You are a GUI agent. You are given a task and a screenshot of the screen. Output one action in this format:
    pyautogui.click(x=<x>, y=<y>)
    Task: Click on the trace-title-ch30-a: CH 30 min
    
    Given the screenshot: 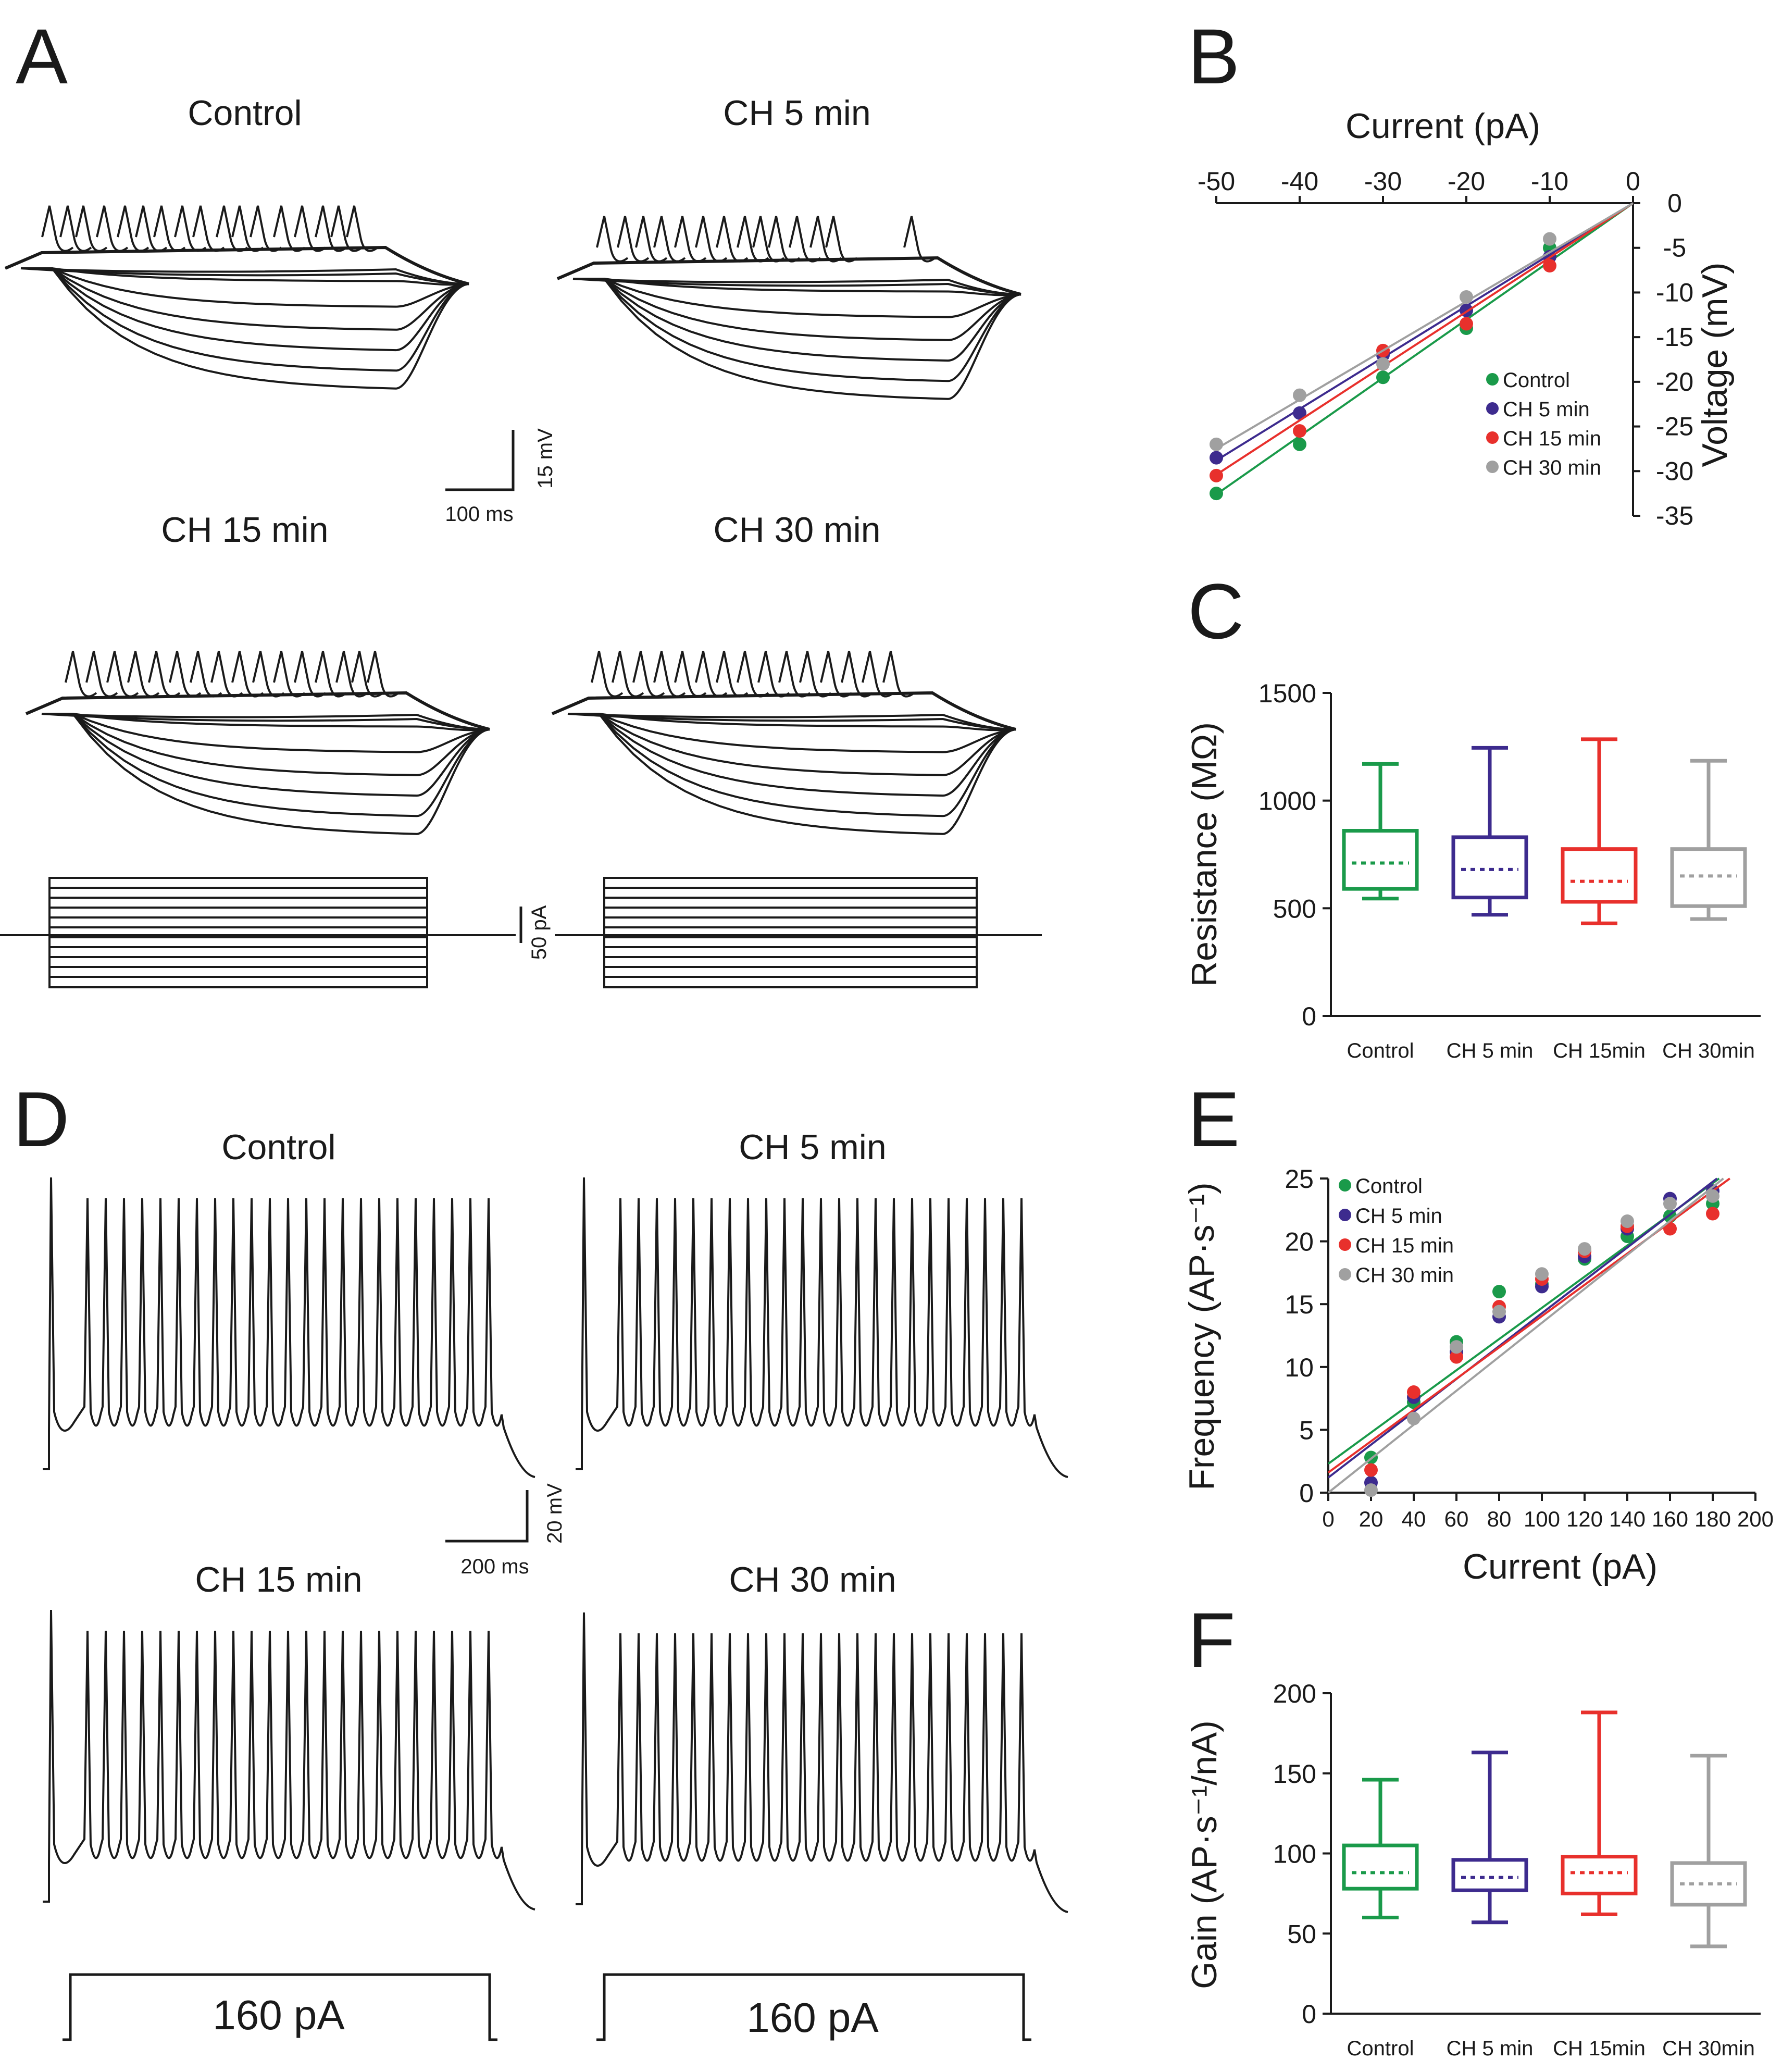 What is the action you would take?
    pyautogui.click(x=797, y=530)
    